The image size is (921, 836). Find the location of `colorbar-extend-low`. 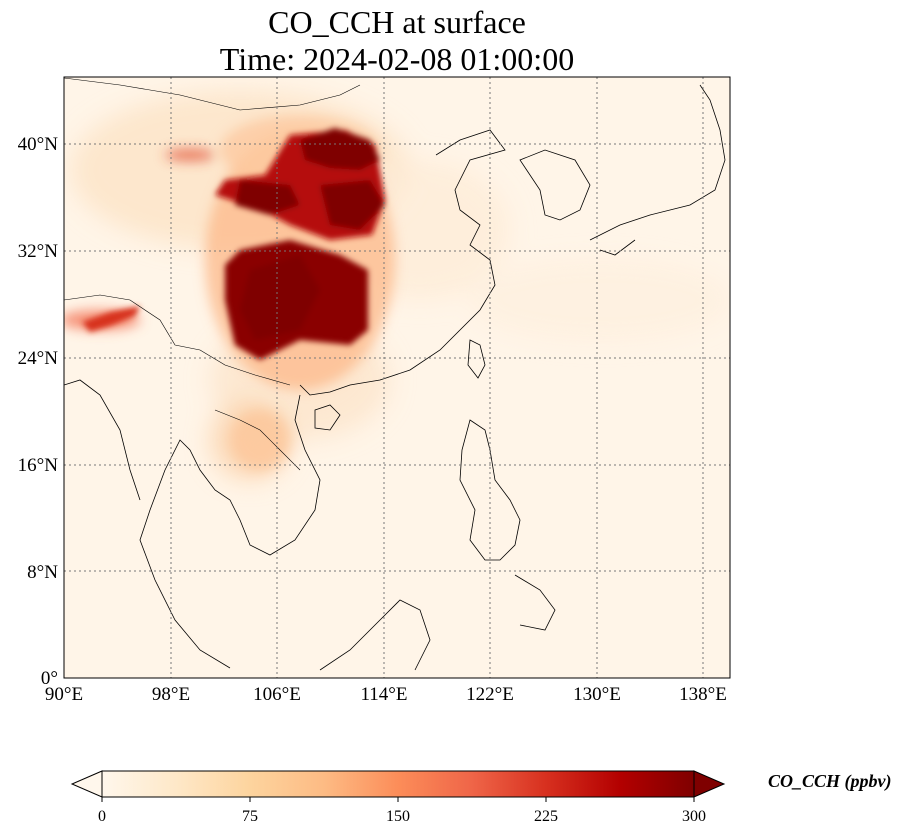

colorbar-extend-low is located at coordinates (86, 784).